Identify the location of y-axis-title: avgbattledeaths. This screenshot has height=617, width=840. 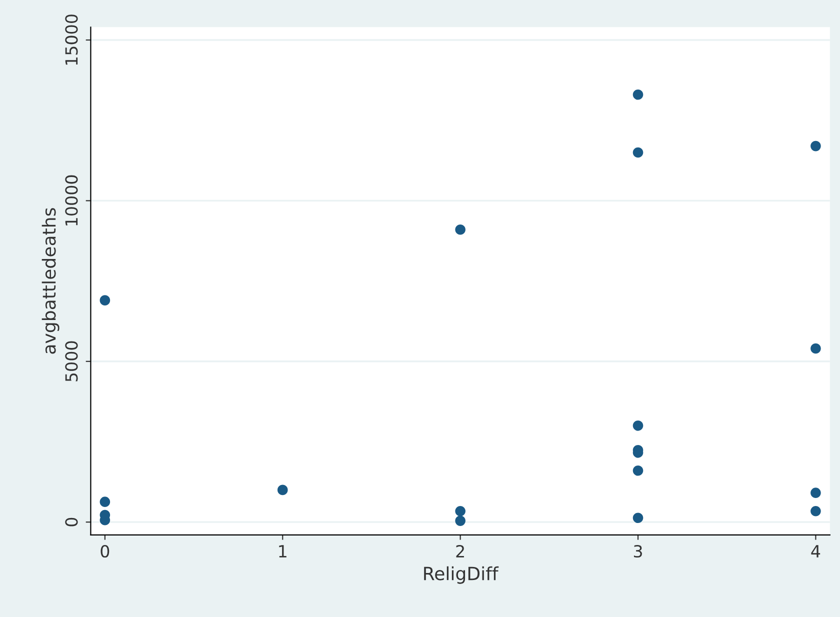
(51, 281).